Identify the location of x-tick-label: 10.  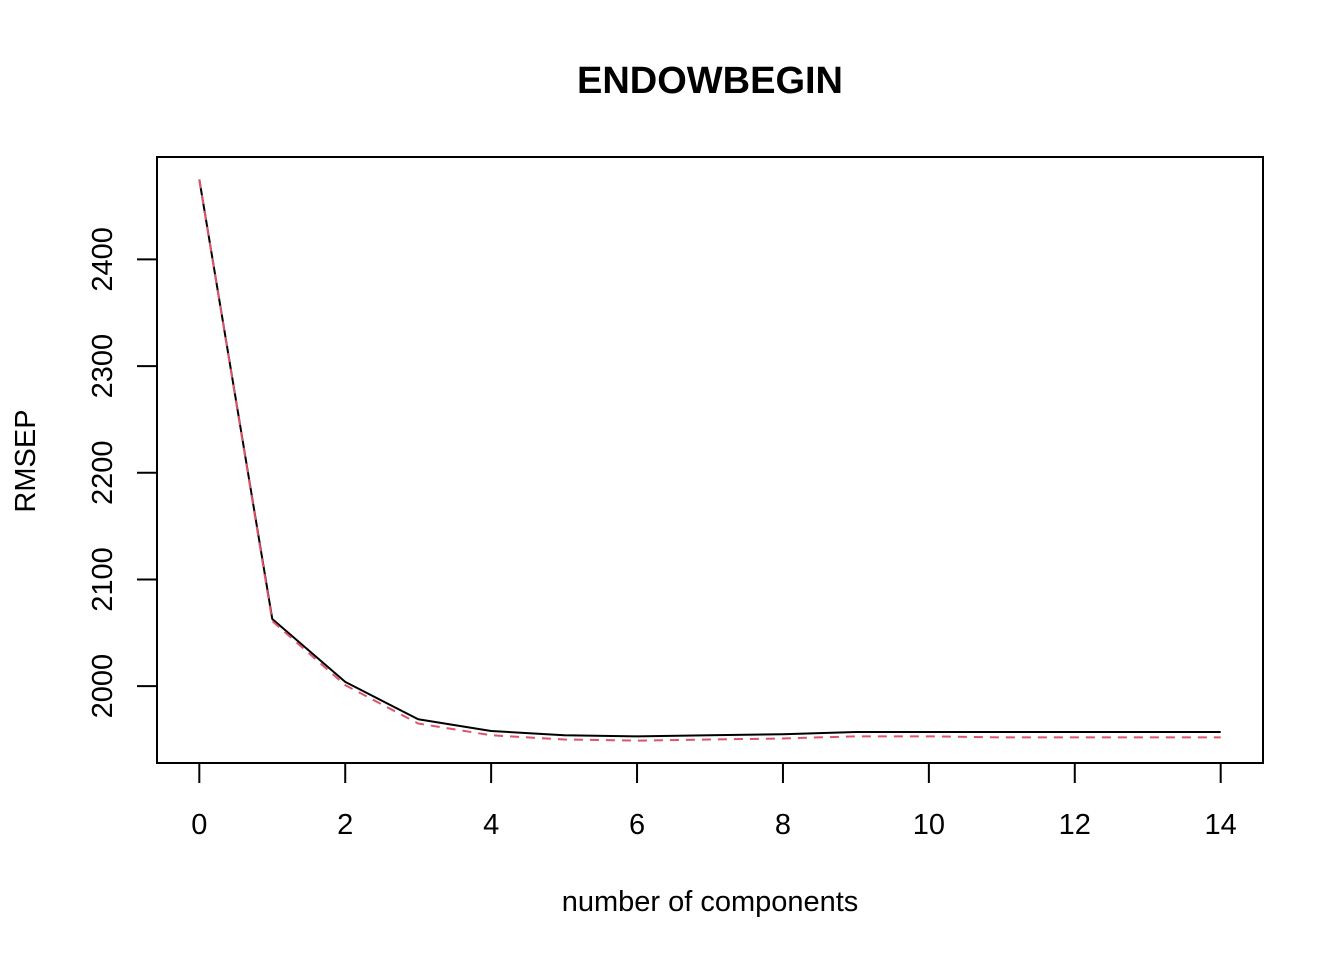
(929, 825).